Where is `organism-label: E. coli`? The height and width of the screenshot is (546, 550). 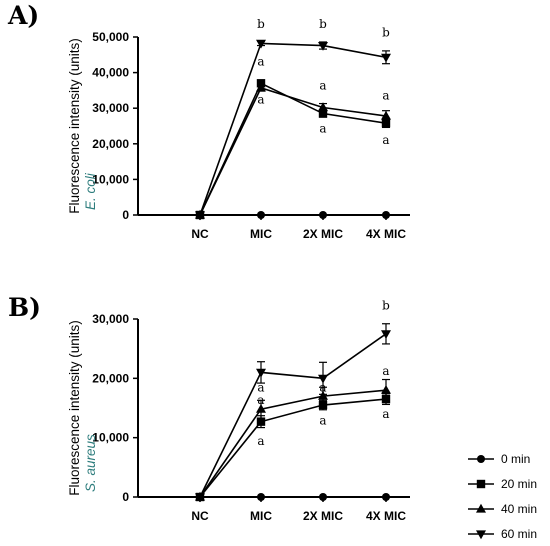 organism-label: E. coli is located at coordinates (90, 191).